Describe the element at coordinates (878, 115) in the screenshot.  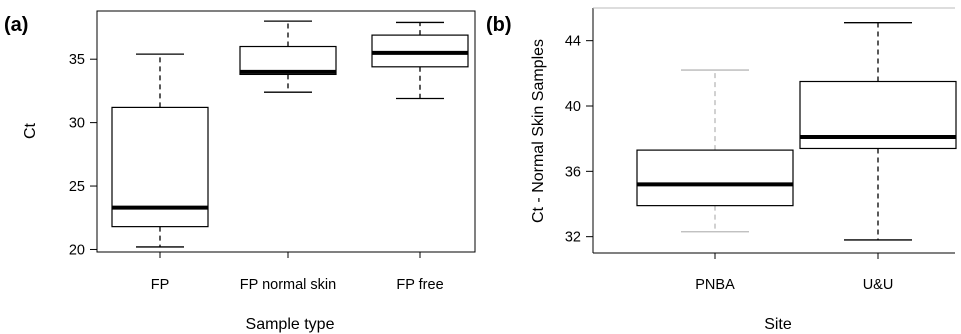
I see `panel-b-box-1-iqr` at that location.